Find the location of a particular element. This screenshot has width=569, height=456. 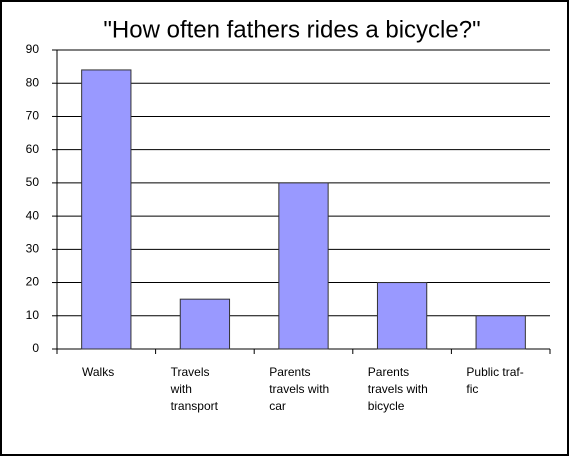

y-tick-label: 0 is located at coordinates (35, 348).